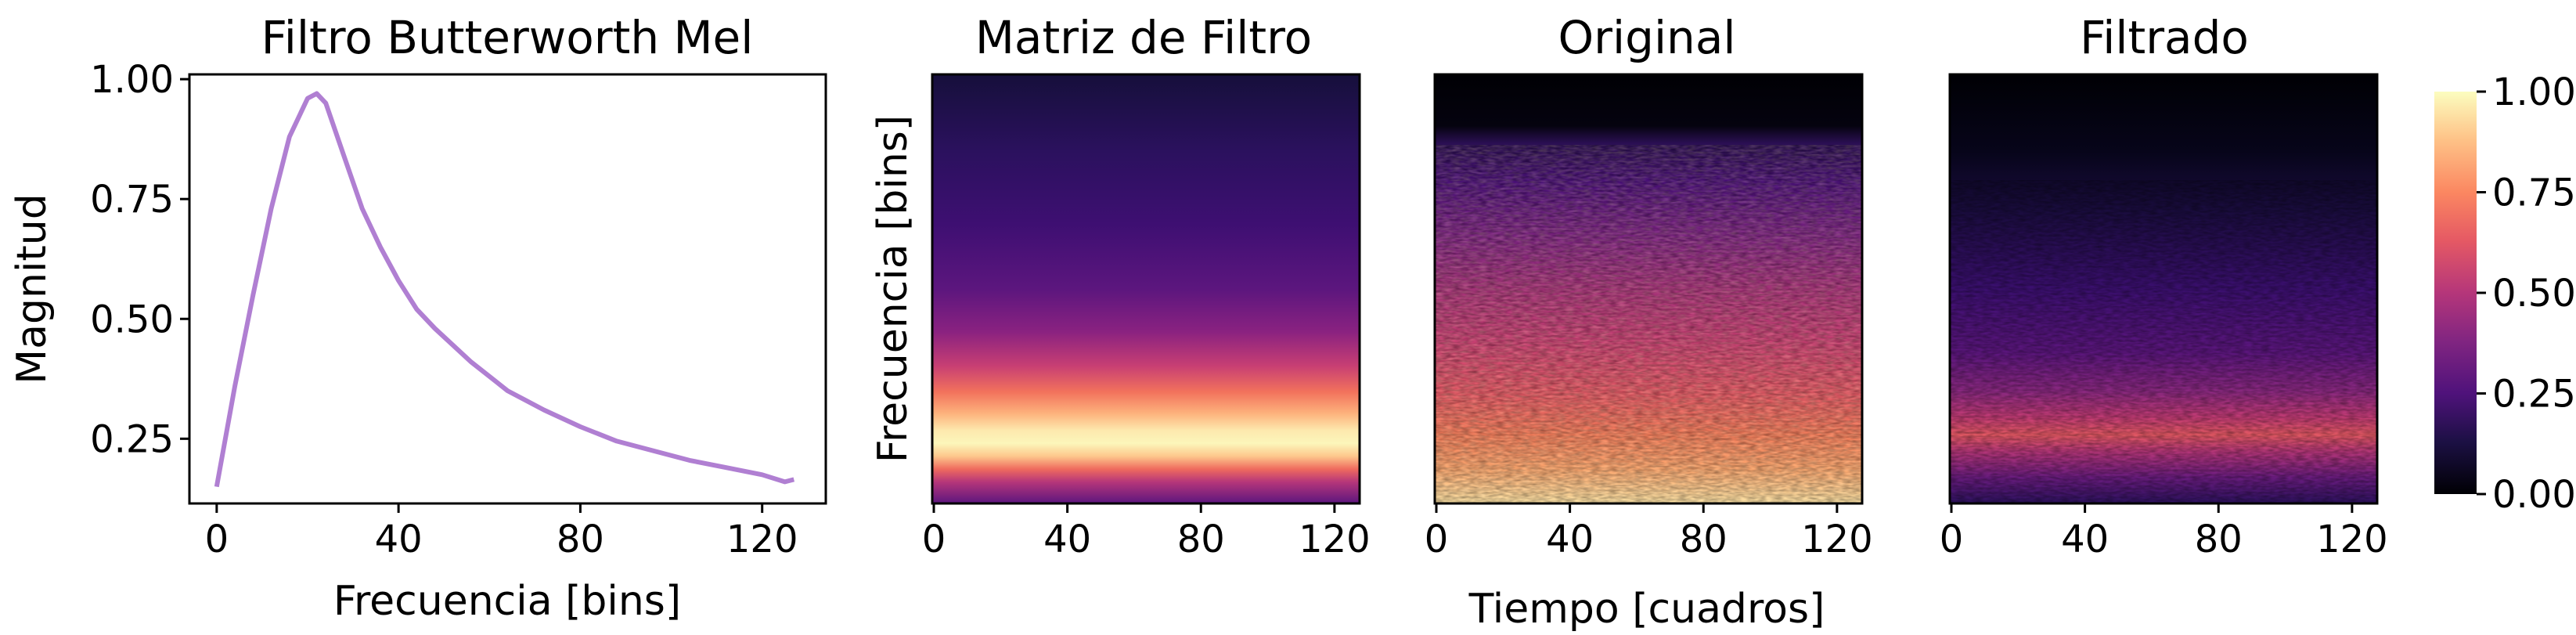  Describe the element at coordinates (507, 601) in the screenshot. I see `x-axis-label-1: Frecuencia [bins]` at that location.